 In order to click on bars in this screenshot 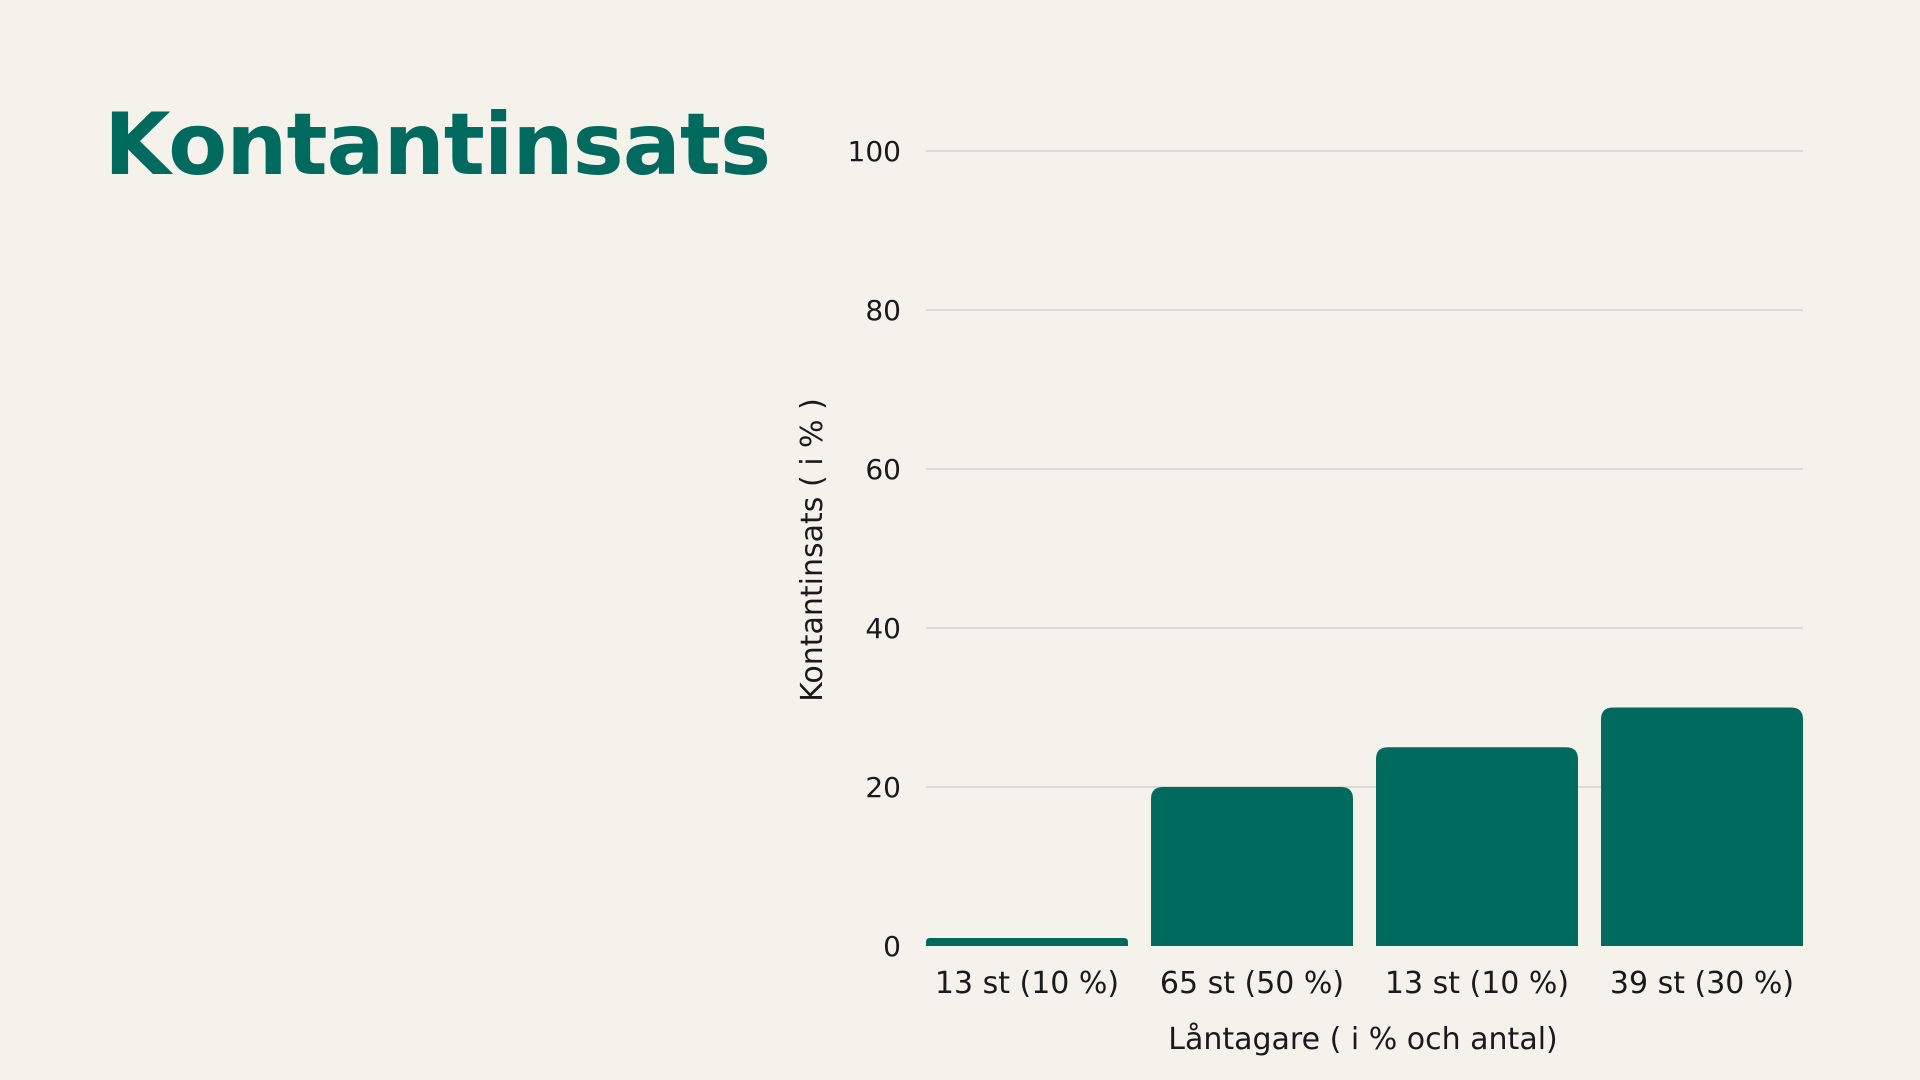, I will do `click(1364, 826)`.